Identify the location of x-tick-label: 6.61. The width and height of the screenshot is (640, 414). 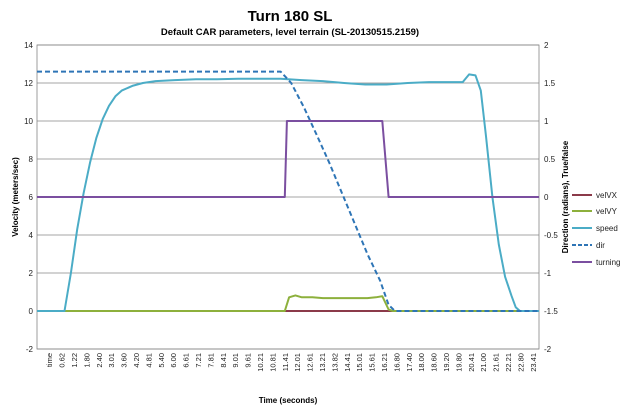
(186, 360).